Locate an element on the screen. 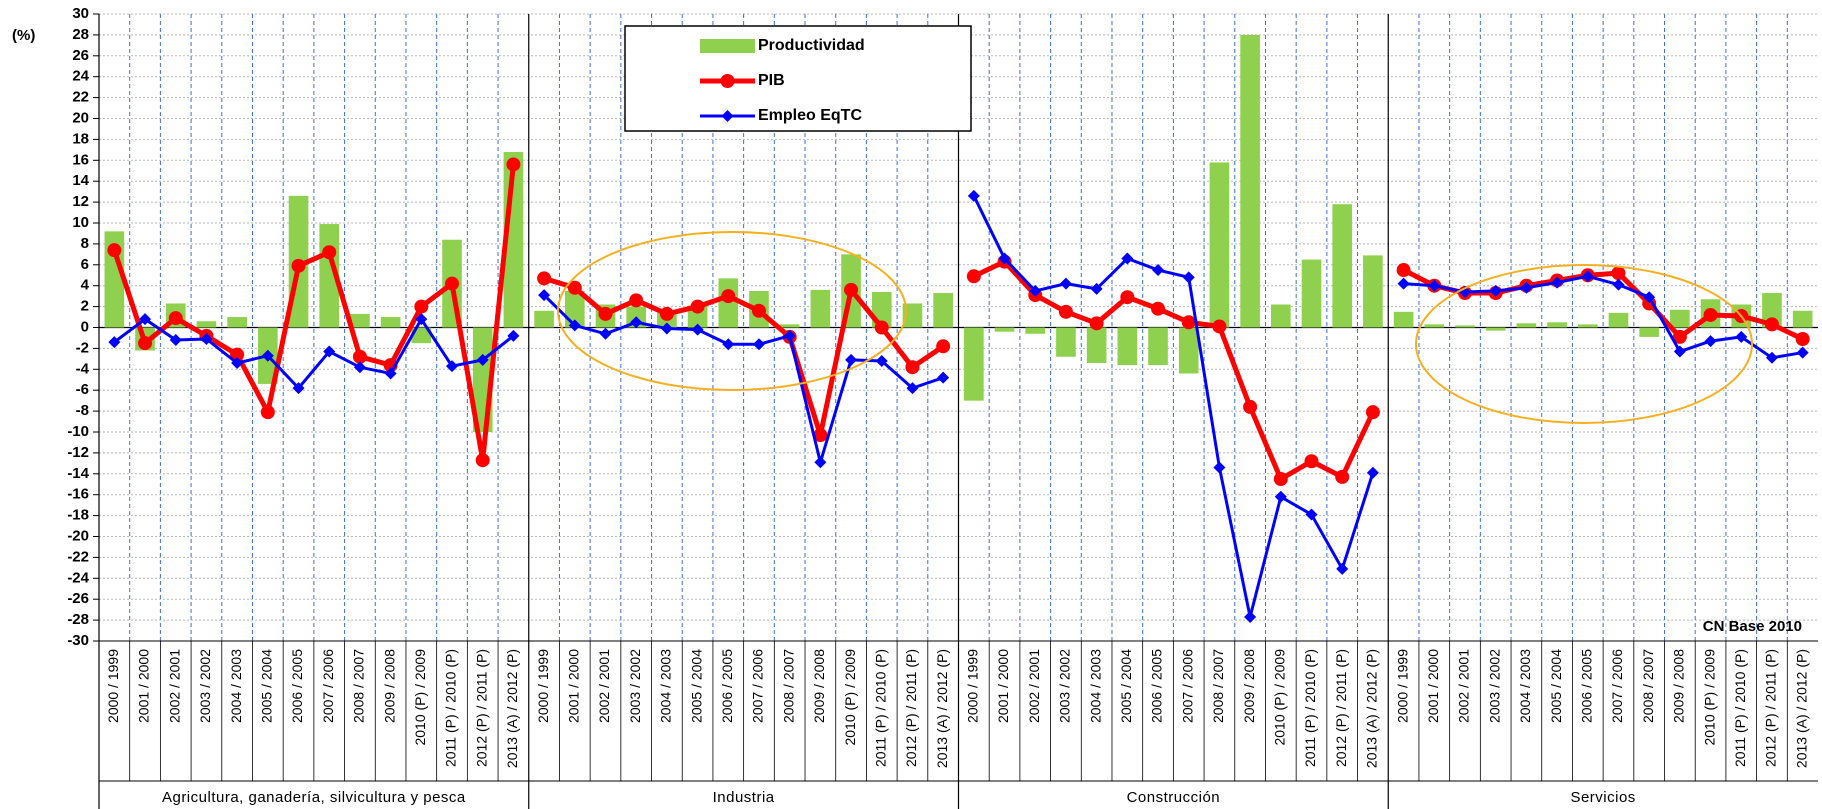 The image size is (1822, 809). y-tick-label: 8 is located at coordinates (85, 243).